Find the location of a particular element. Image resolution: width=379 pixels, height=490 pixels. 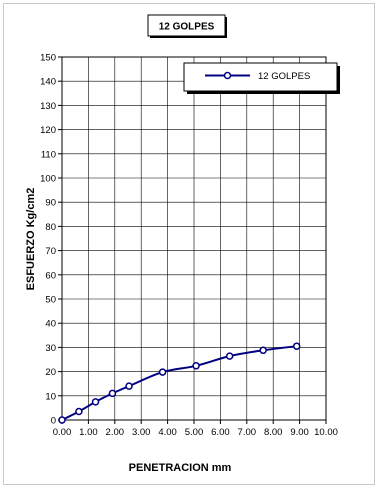

x-tick-label: 9.00 is located at coordinates (299, 432).